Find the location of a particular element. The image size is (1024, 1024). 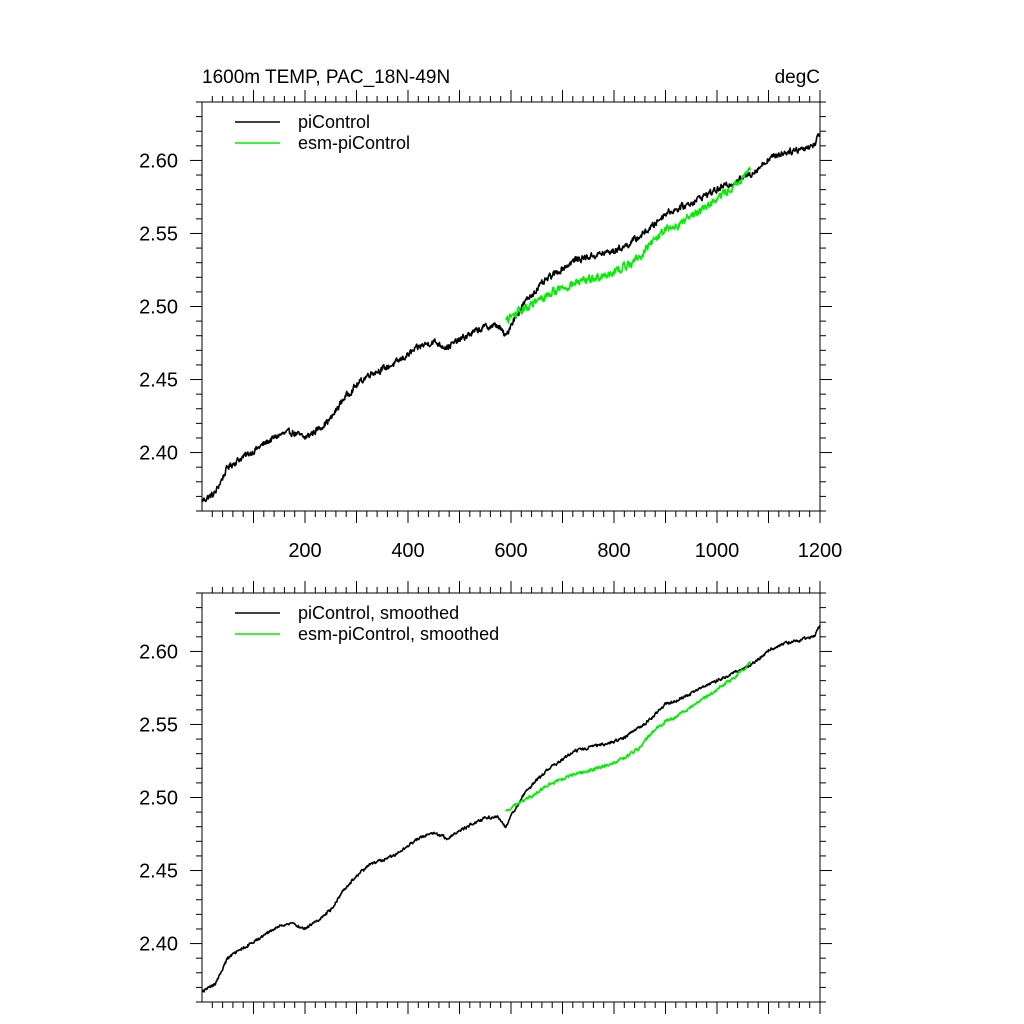

series-line-esm-picontrol is located at coordinates (628, 245).